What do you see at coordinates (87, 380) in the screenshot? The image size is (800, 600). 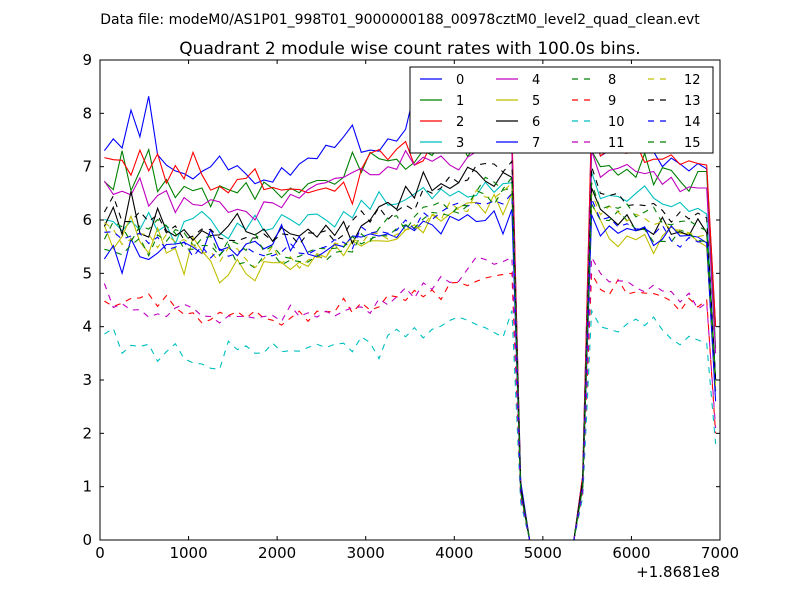 I see `y-tick-label: 3` at bounding box center [87, 380].